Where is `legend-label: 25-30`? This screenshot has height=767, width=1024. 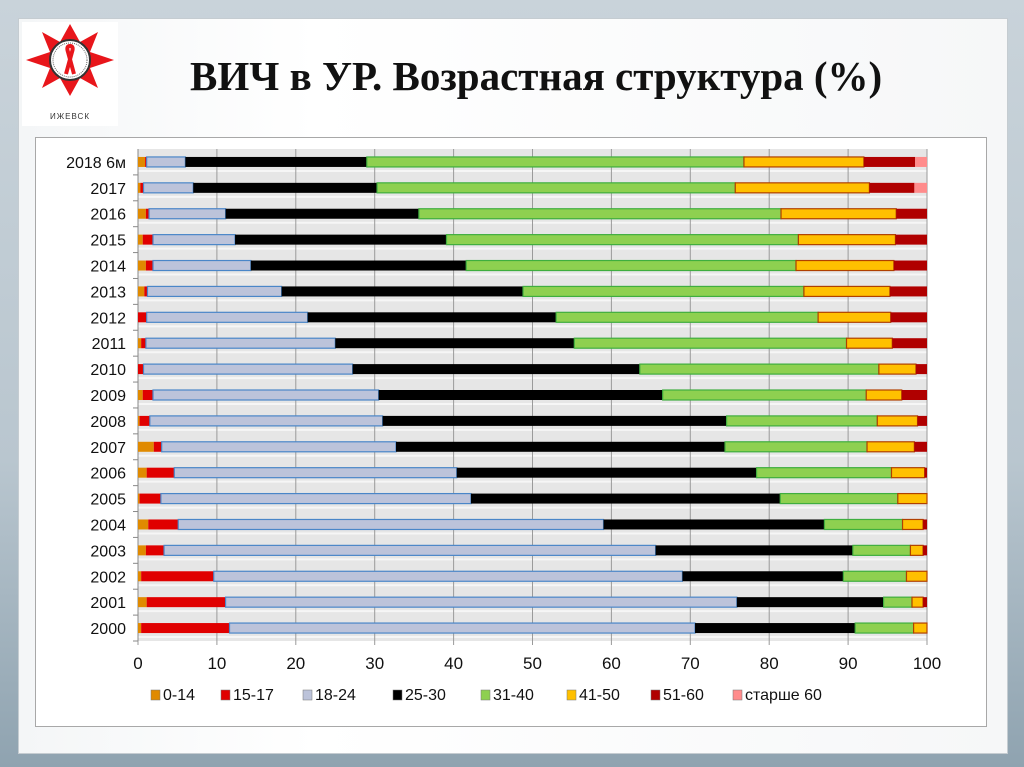
legend-label: 25-30 is located at coordinates (425, 695).